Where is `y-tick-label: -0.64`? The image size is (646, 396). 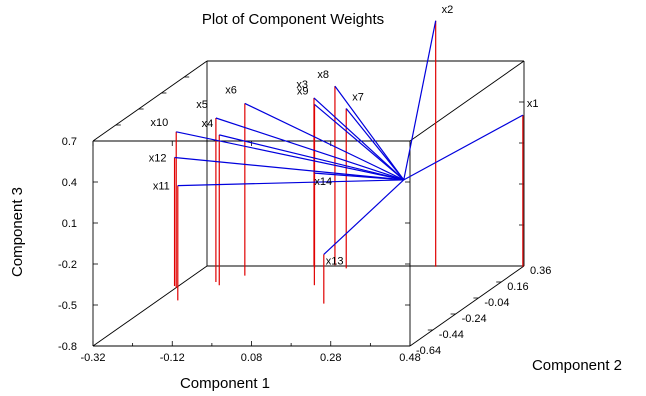
y-tick-label: -0.64 is located at coordinates (428, 351).